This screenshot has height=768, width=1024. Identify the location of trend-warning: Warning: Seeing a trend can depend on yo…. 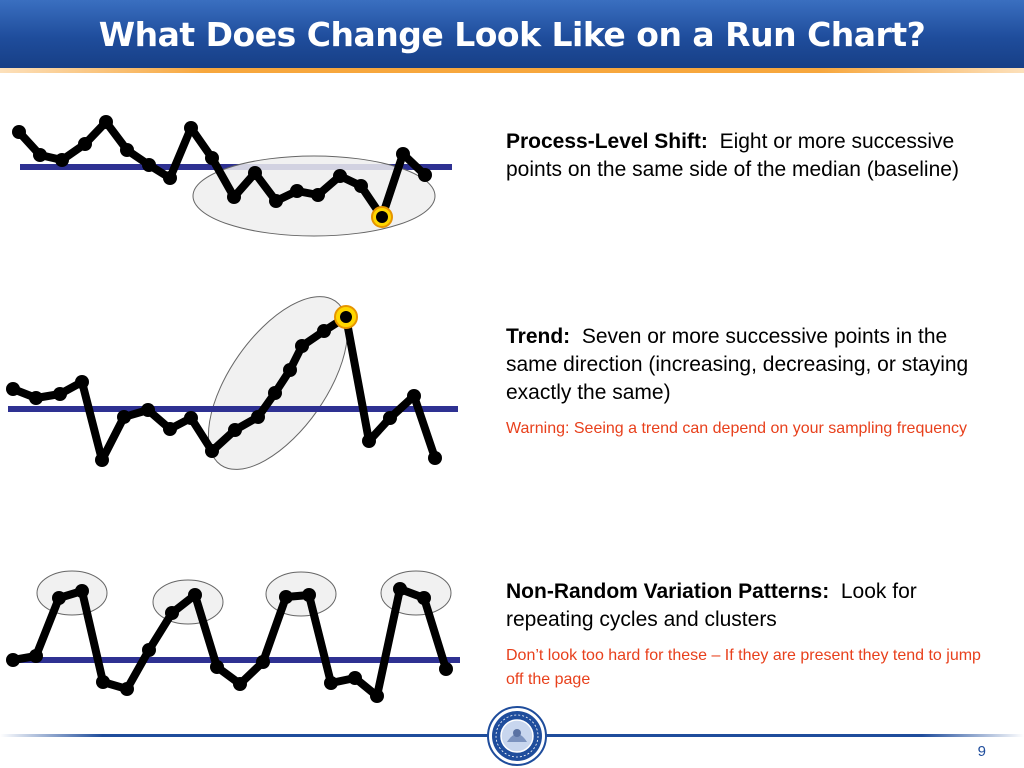
(737, 428).